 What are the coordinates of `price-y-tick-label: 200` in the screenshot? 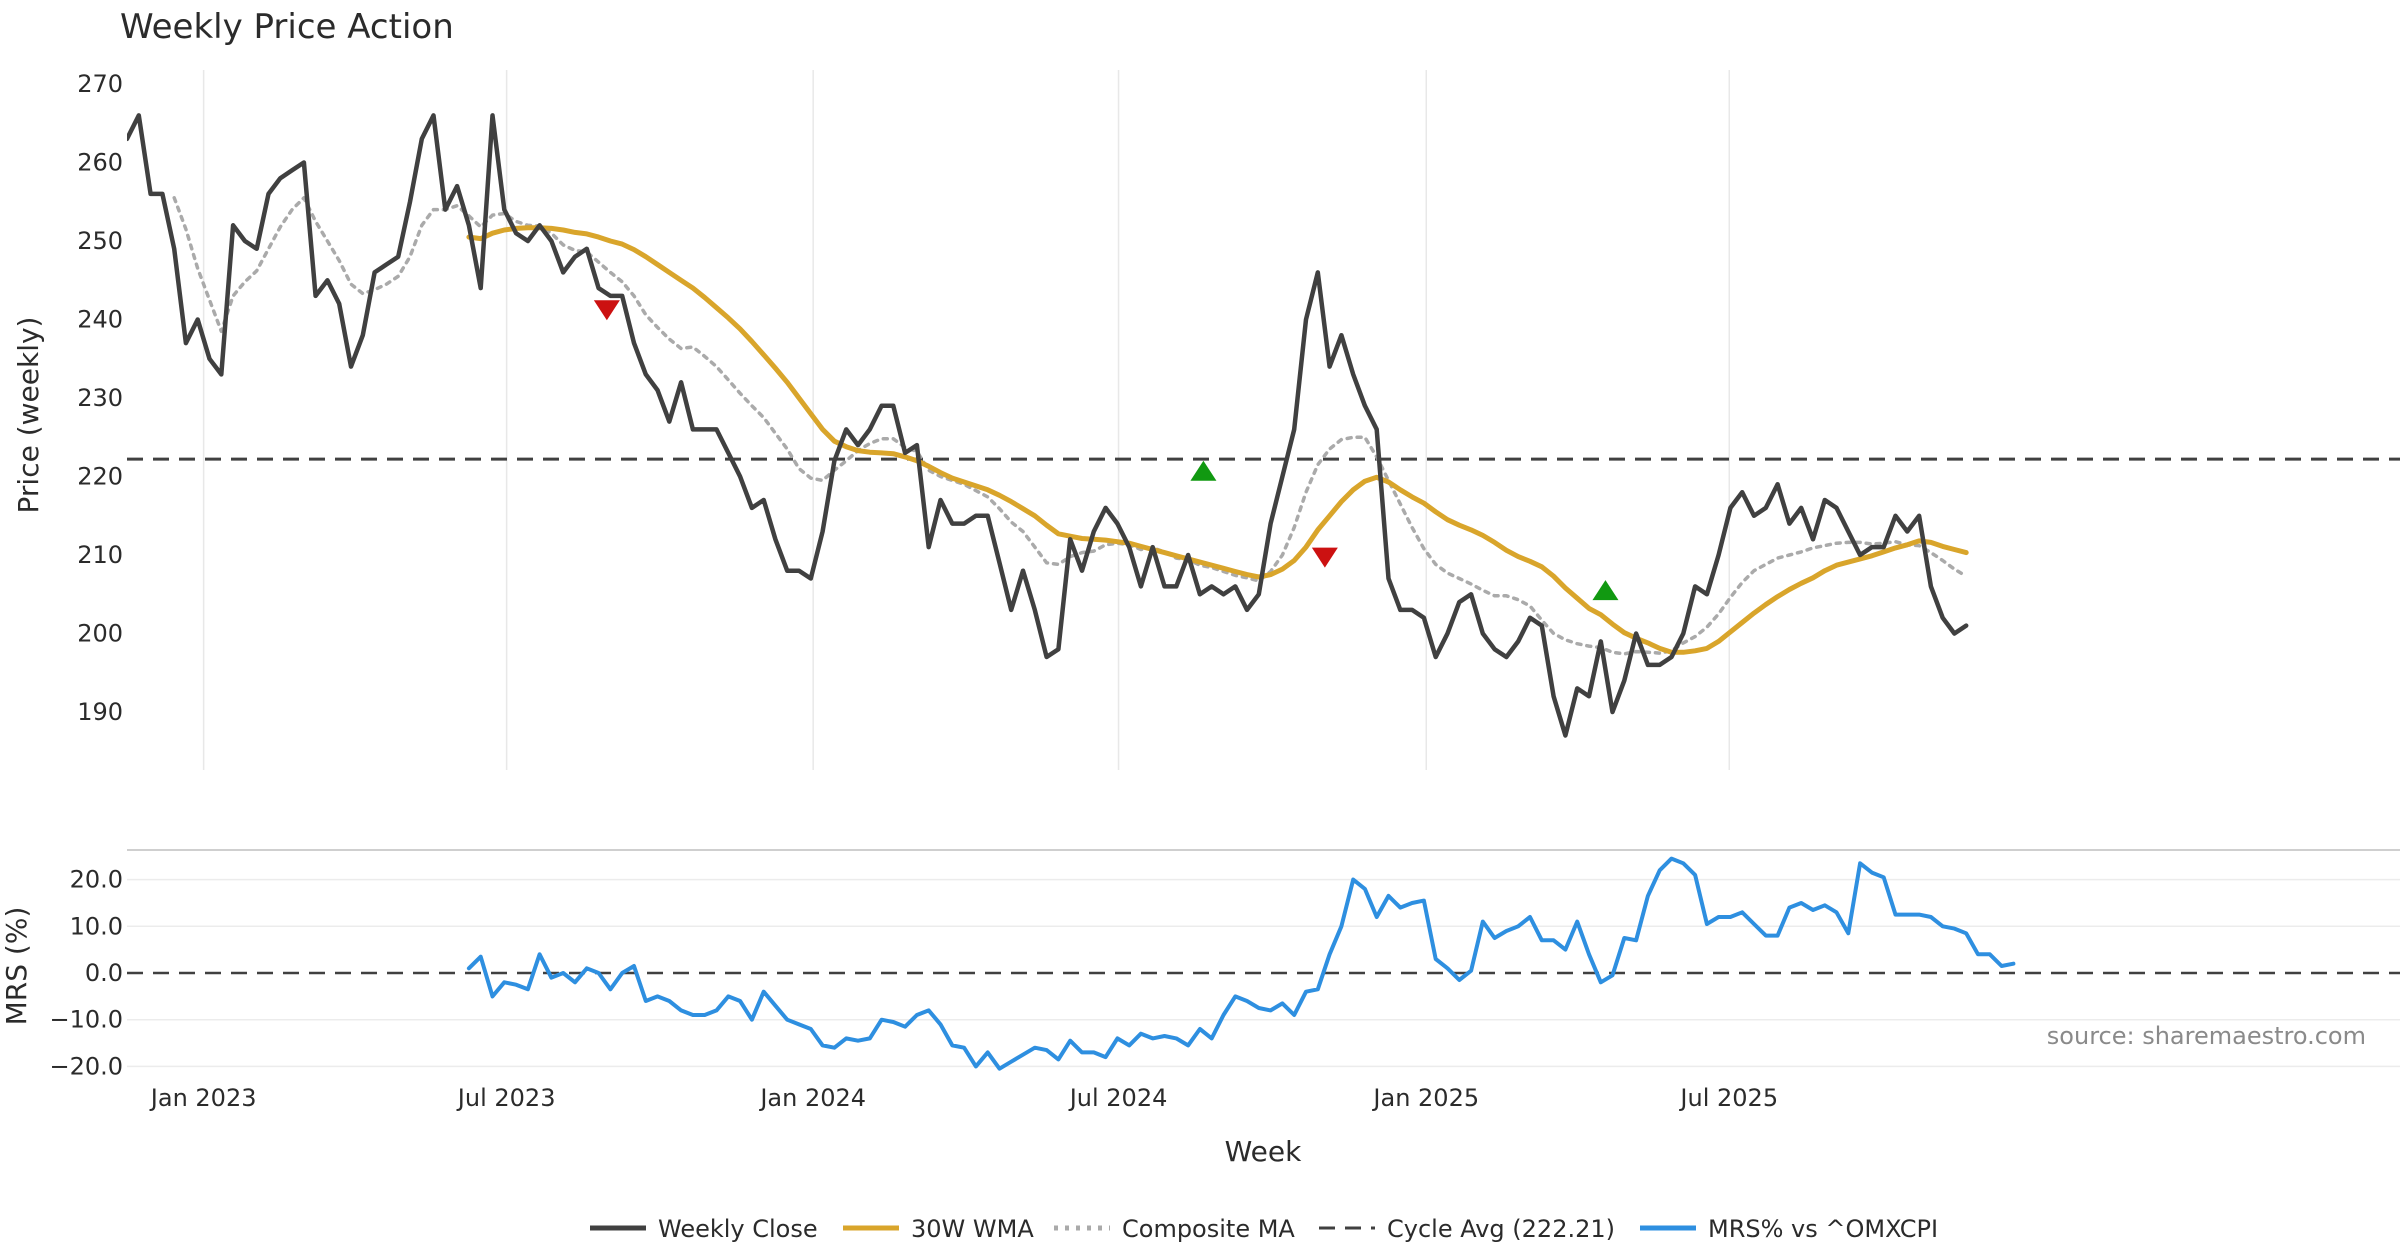 It's located at (100, 634).